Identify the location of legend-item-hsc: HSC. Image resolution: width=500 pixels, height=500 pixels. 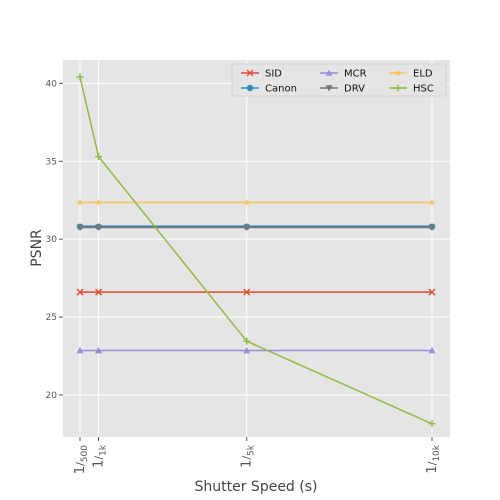
(411, 89).